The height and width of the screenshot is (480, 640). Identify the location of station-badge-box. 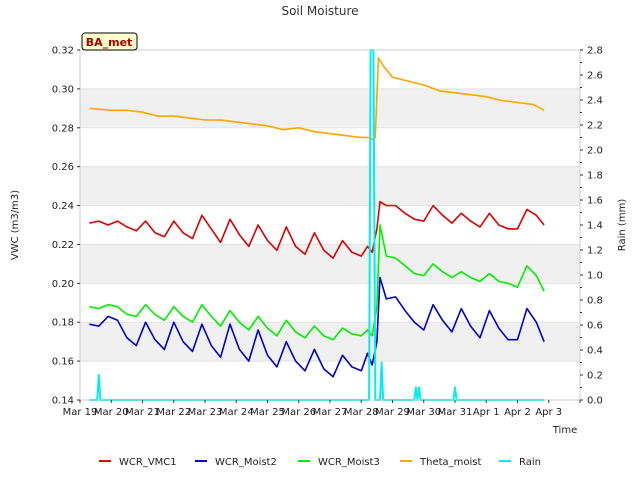
(109, 41).